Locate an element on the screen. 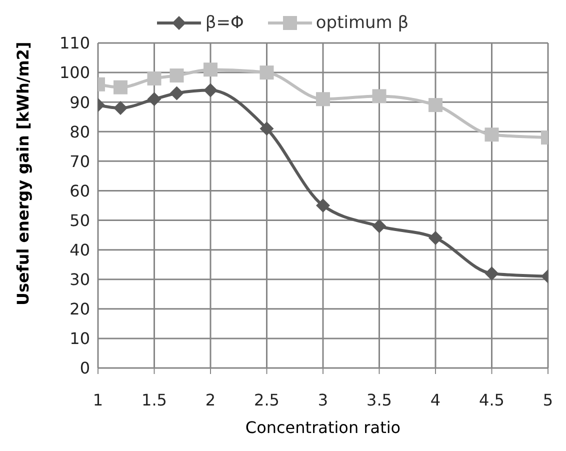 The height and width of the screenshot is (451, 566). legend-label: β=Φ is located at coordinates (224, 23).